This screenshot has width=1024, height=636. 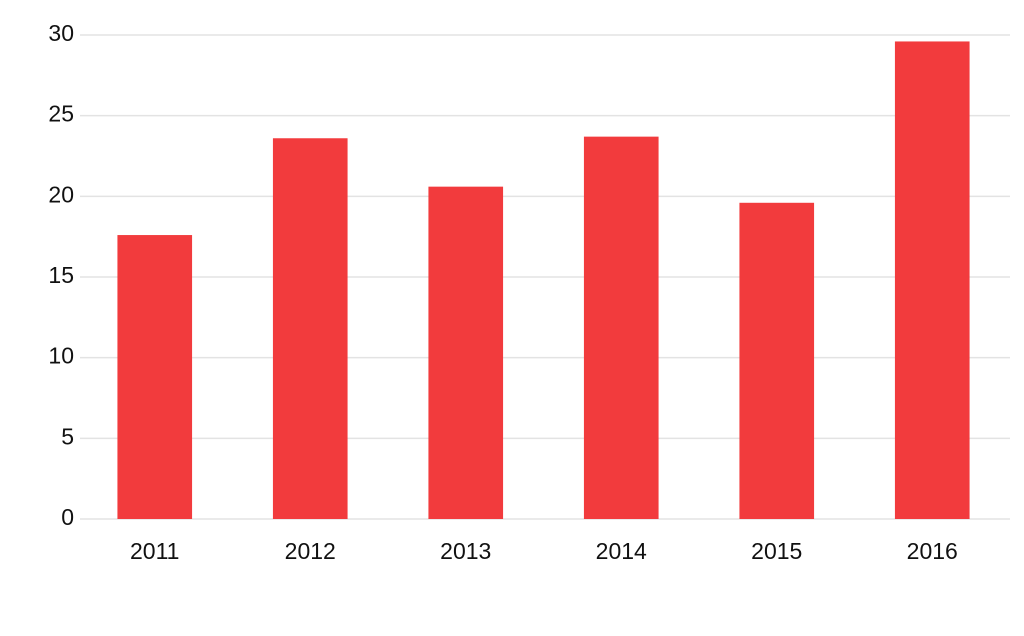 What do you see at coordinates (465, 551) in the screenshot?
I see `x-tick-label: 2013` at bounding box center [465, 551].